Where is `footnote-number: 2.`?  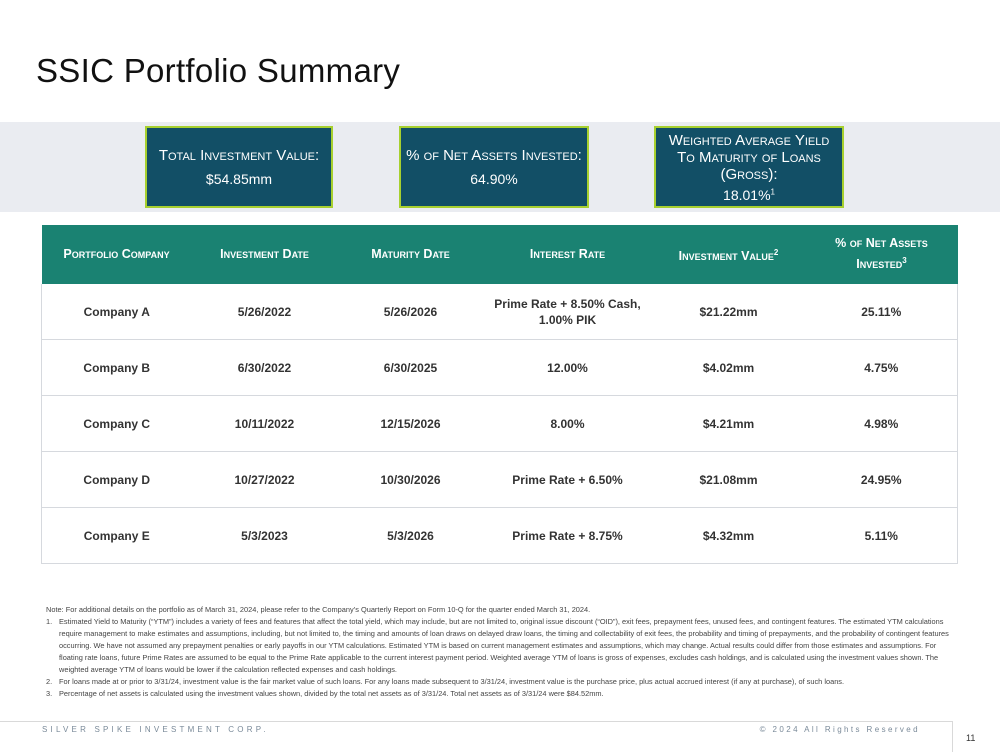
footnote-number: 2. is located at coordinates (49, 681).